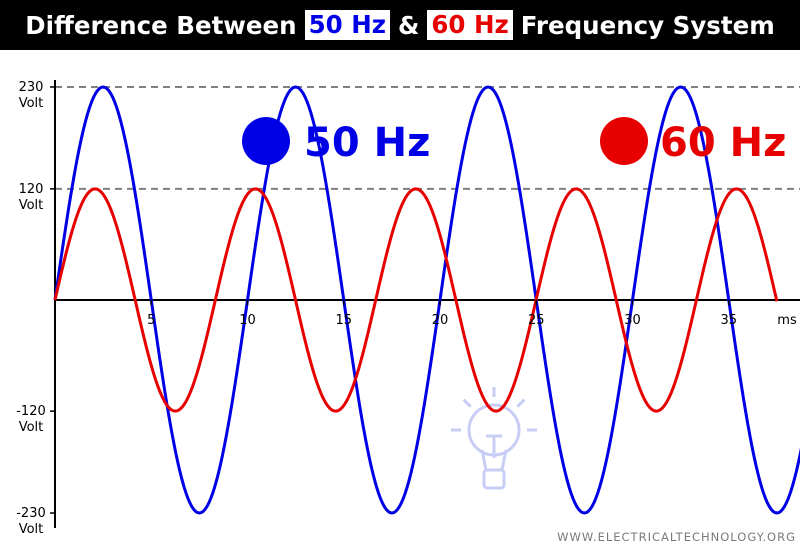  I want to click on x-tick-label: 30, so click(632, 320).